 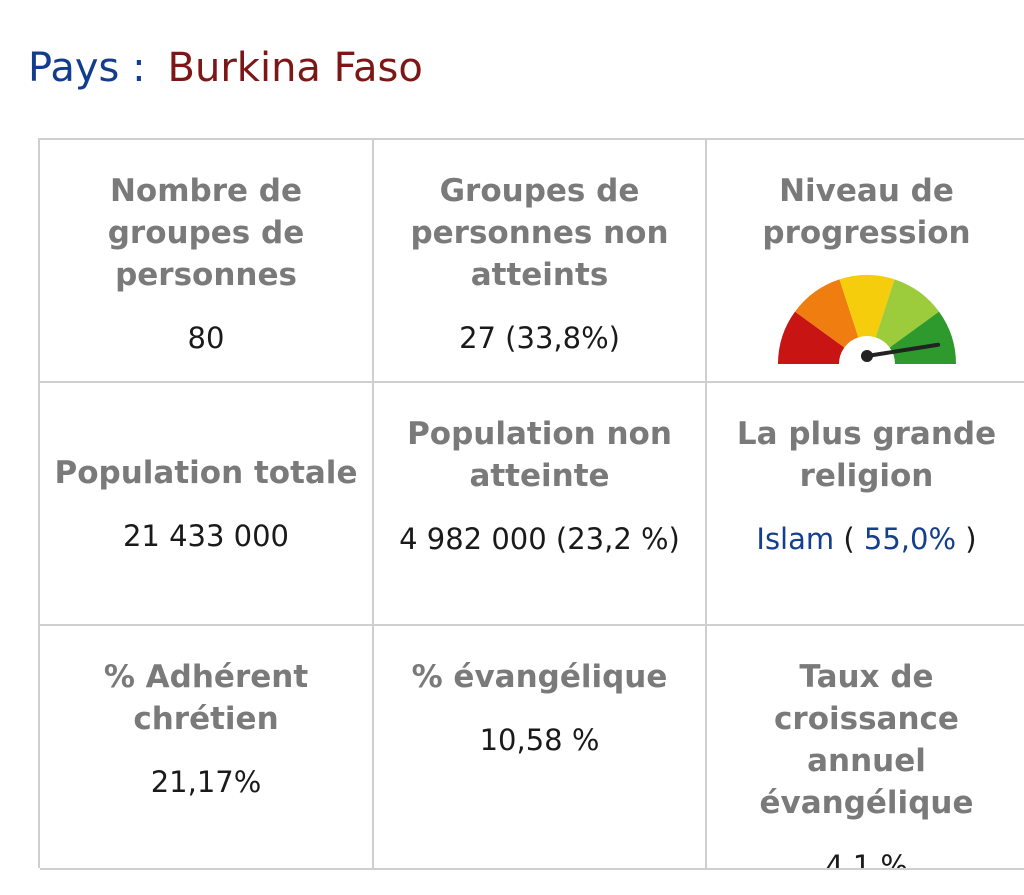 What do you see at coordinates (206, 472) in the screenshot?
I see `stat-label: Population totale` at bounding box center [206, 472].